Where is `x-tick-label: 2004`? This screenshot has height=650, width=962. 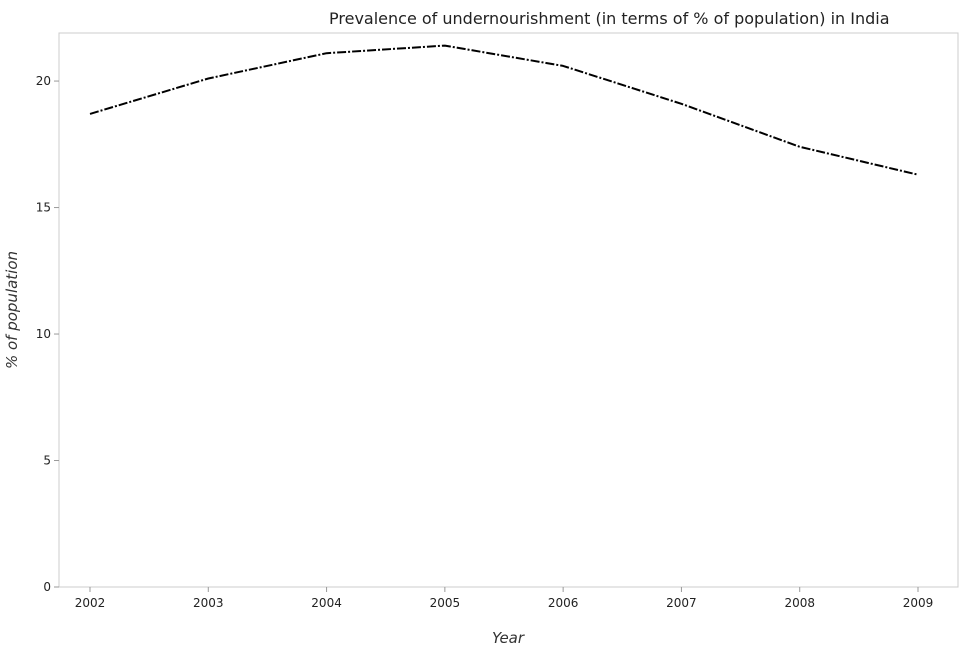
x-tick-label: 2004 is located at coordinates (326, 603).